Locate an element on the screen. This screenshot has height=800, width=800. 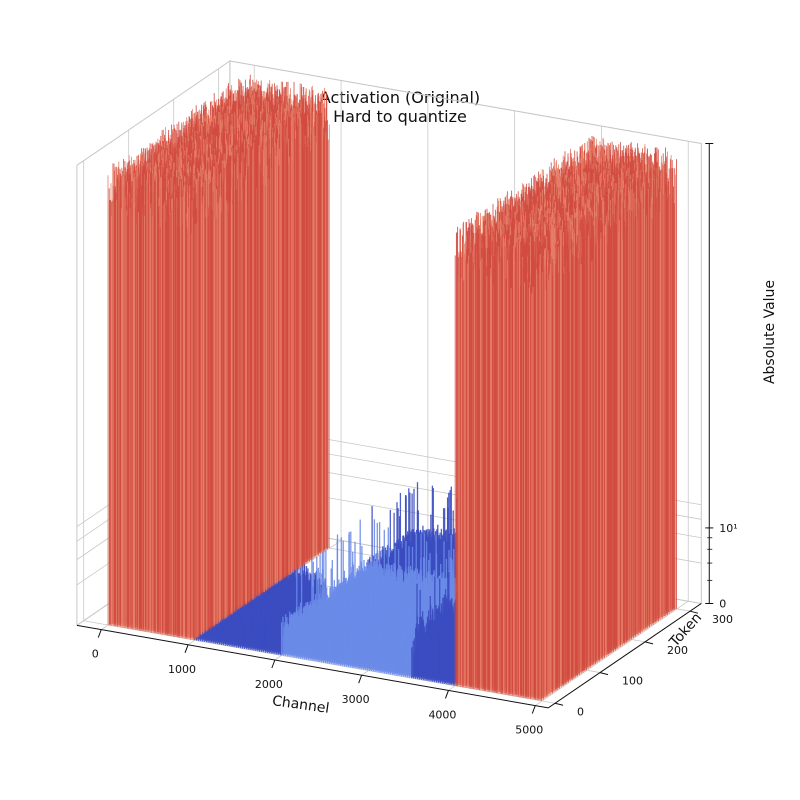
back-grid-top is located at coordinates (465, 102).